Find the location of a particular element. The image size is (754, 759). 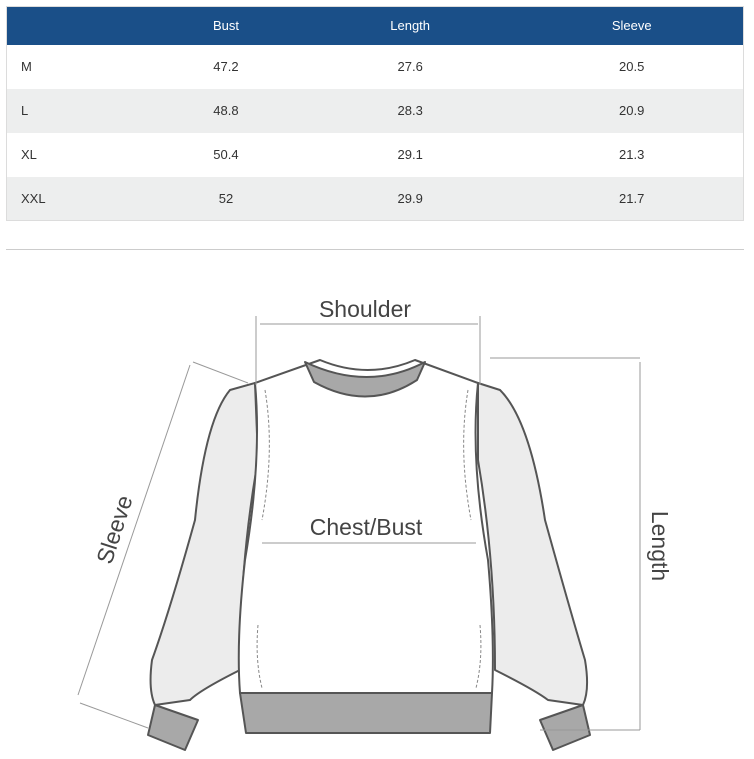

divider is located at coordinates (375, 249).